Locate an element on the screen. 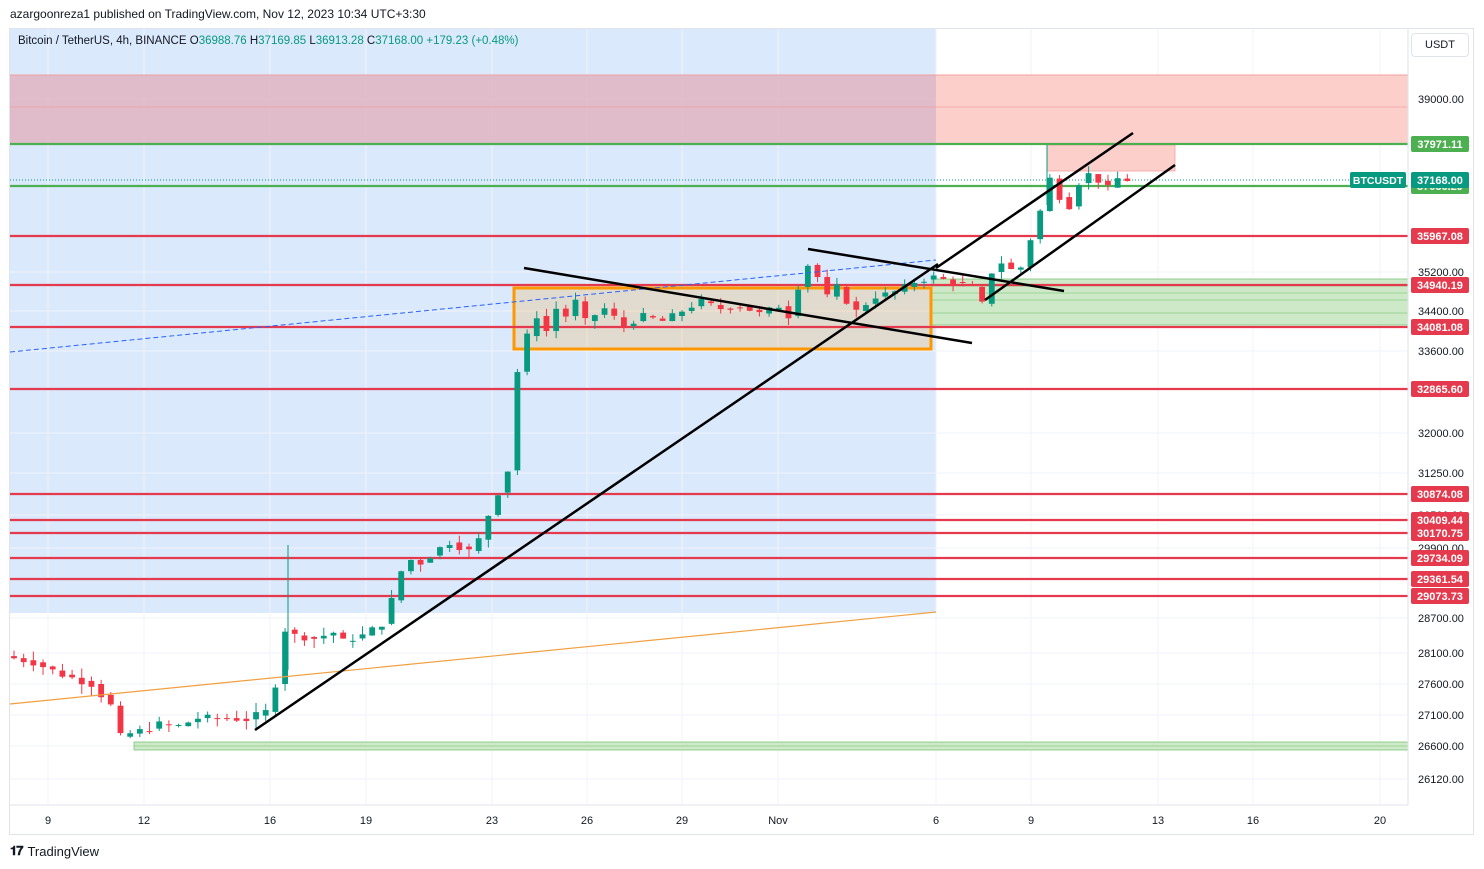  current-price-tag: 37168.00 is located at coordinates (1440, 181).